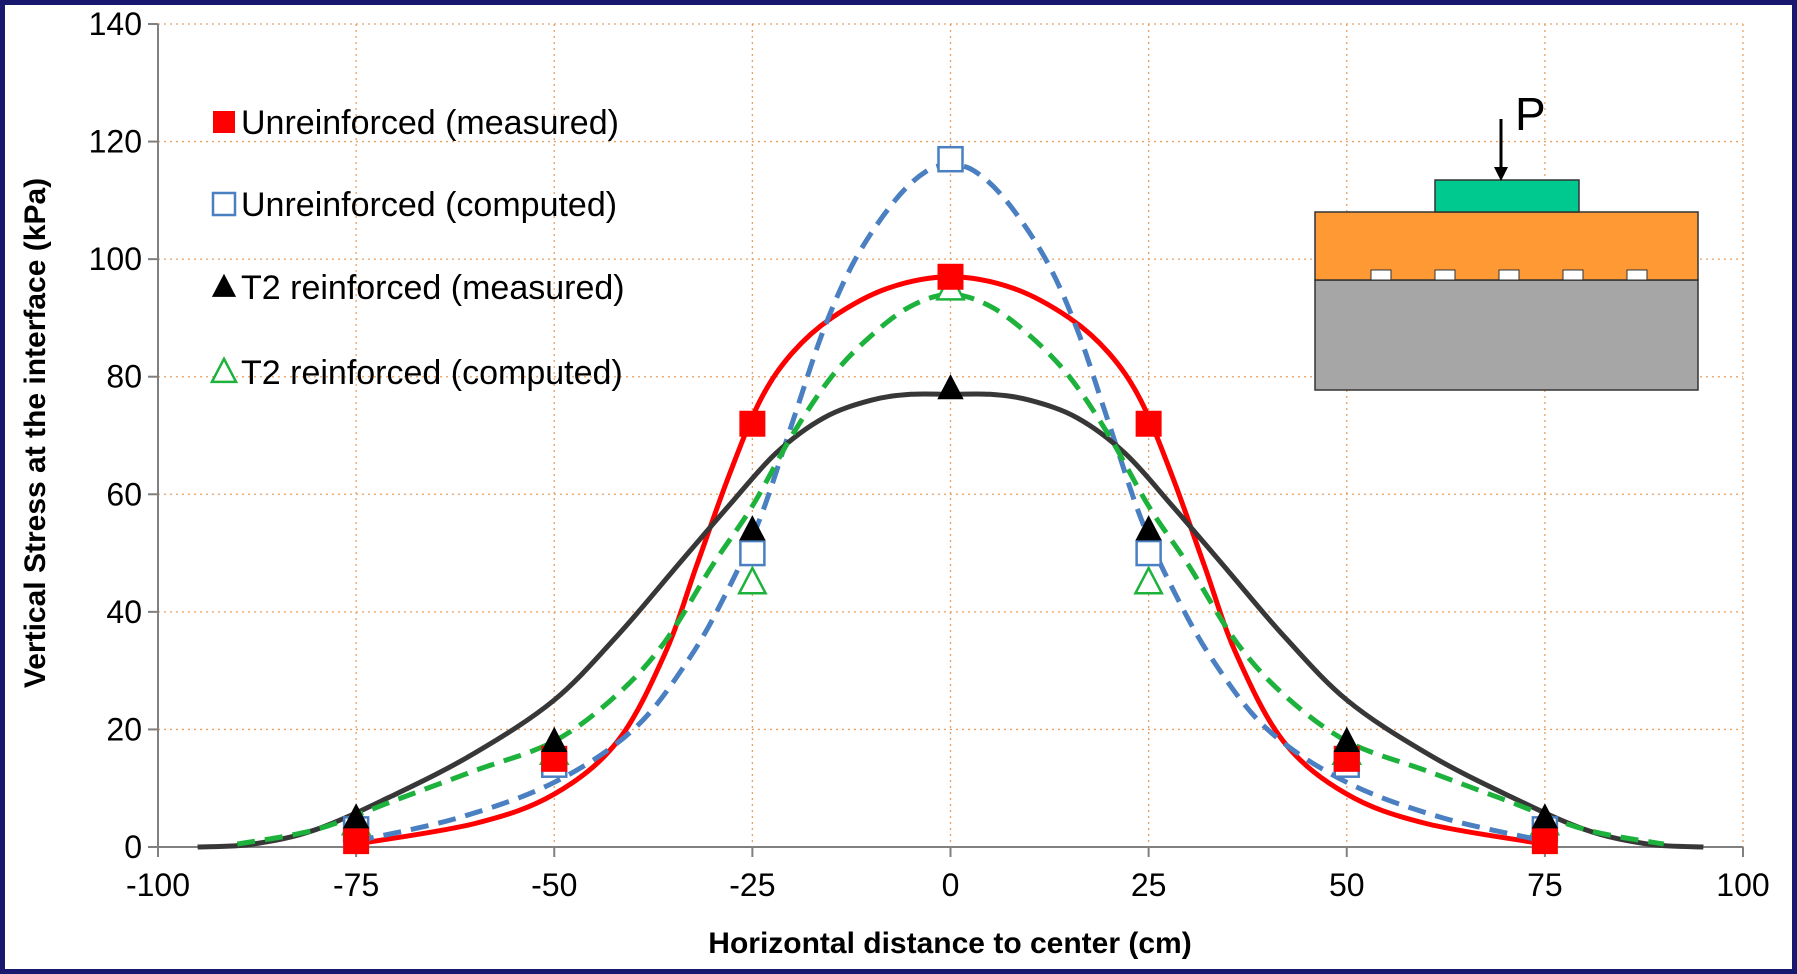 The height and width of the screenshot is (974, 1797). What do you see at coordinates (1545, 885) in the screenshot?
I see `x-tick-label: 75` at bounding box center [1545, 885].